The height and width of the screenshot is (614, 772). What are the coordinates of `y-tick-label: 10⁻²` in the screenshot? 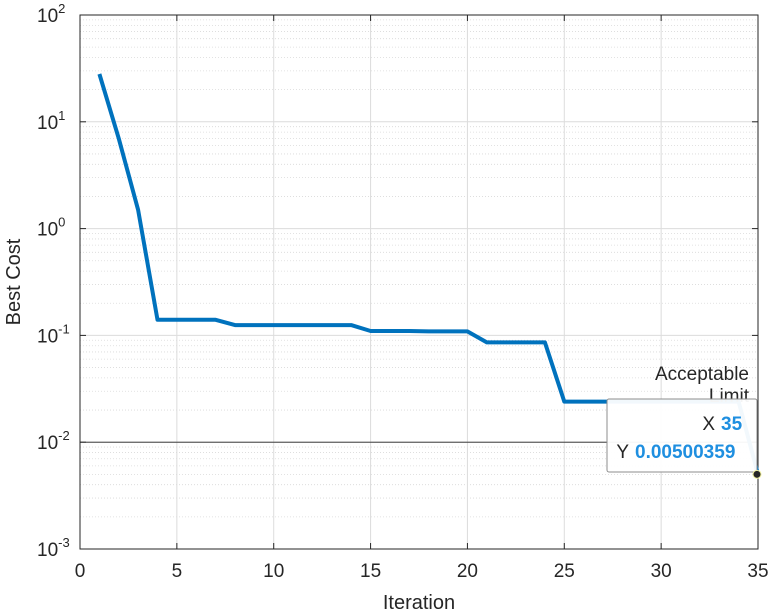 It's located at (53, 441).